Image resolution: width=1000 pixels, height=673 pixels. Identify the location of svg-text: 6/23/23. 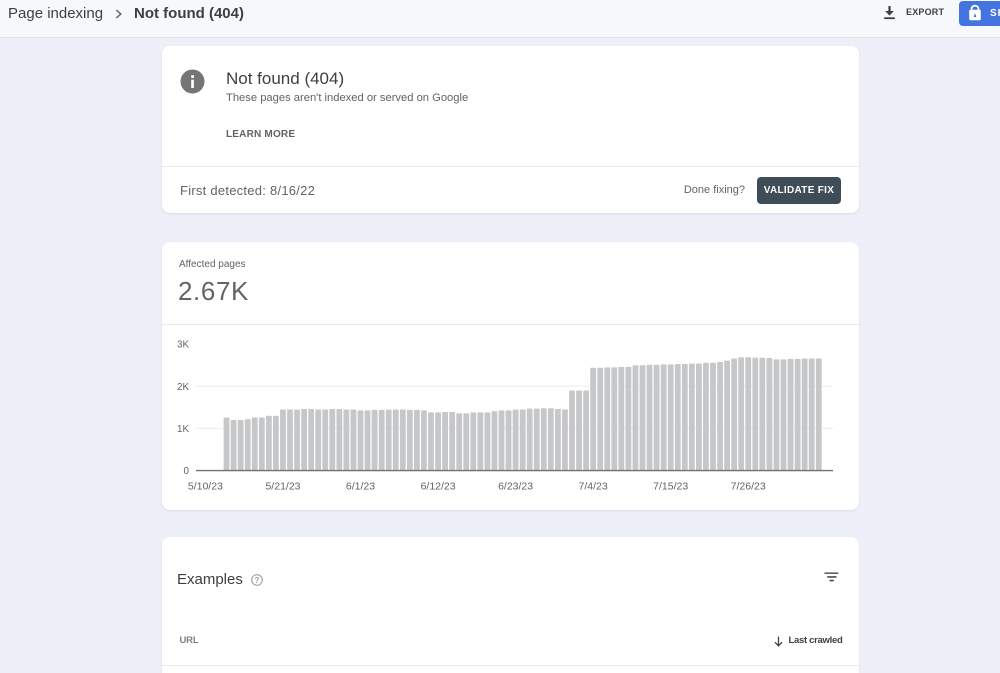
(515, 487).